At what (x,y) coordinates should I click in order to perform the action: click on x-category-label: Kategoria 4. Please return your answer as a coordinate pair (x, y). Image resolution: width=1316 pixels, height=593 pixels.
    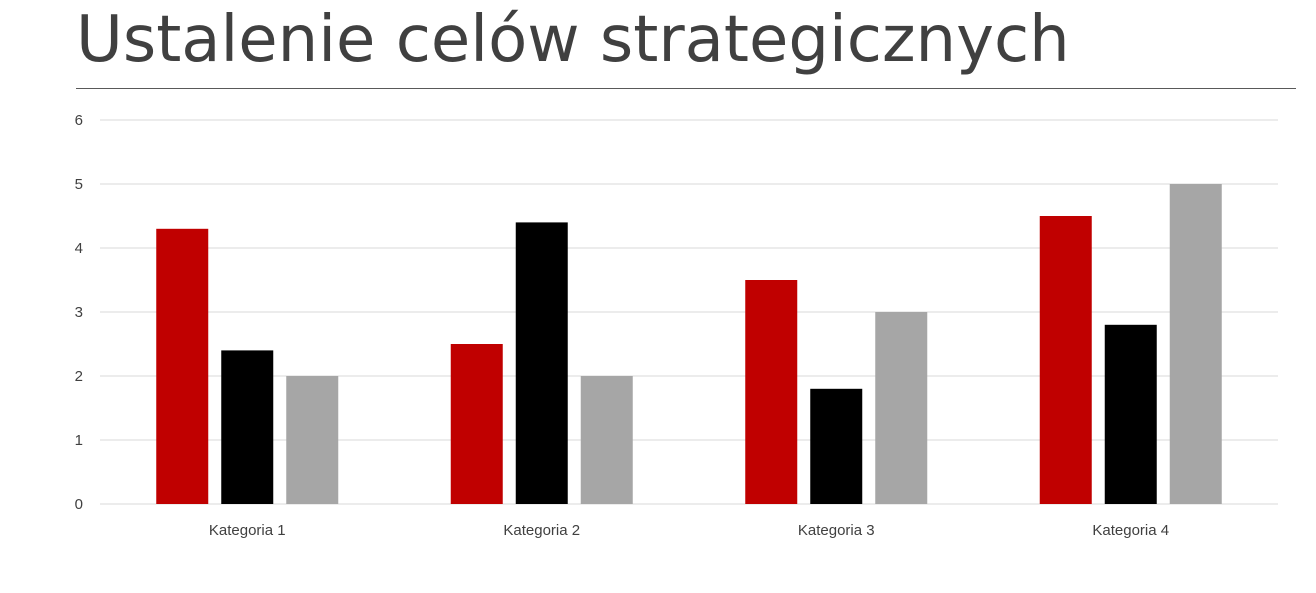
    Looking at the image, I should click on (1130, 530).